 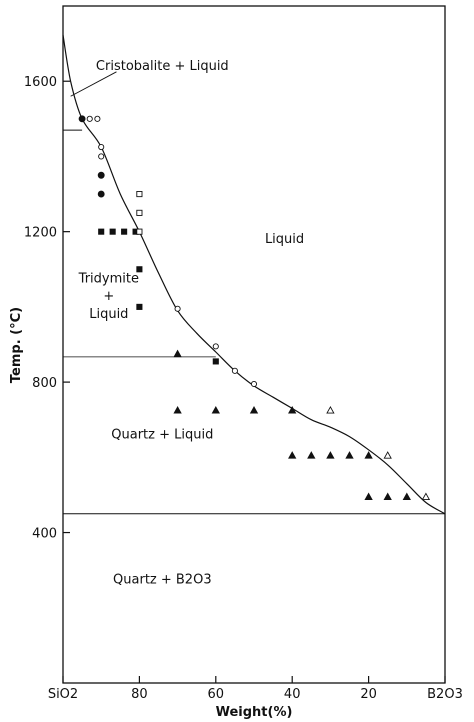 What do you see at coordinates (254, 712) in the screenshot?
I see `x-axis-title: Weight(%)` at bounding box center [254, 712].